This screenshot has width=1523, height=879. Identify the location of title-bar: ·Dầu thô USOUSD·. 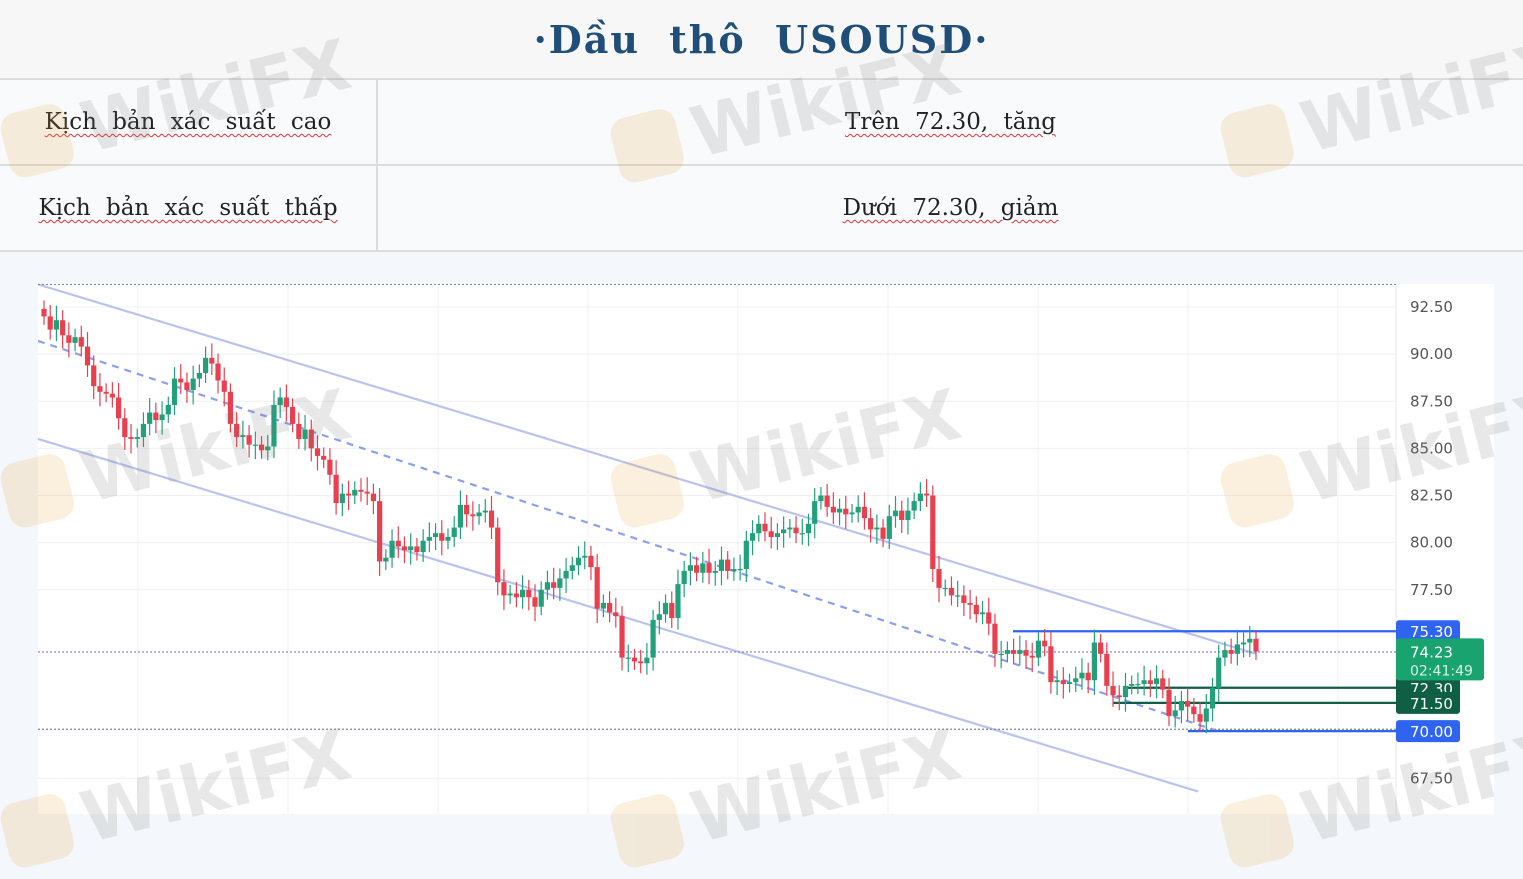
(761, 40).